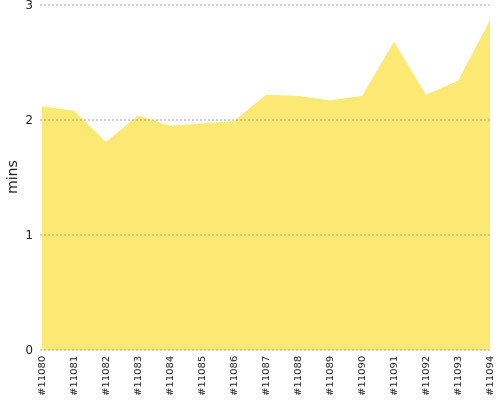 Image resolution: width=500 pixels, height=400 pixels. What do you see at coordinates (13, 177) in the screenshot?
I see `y-axis-label: mins` at bounding box center [13, 177].